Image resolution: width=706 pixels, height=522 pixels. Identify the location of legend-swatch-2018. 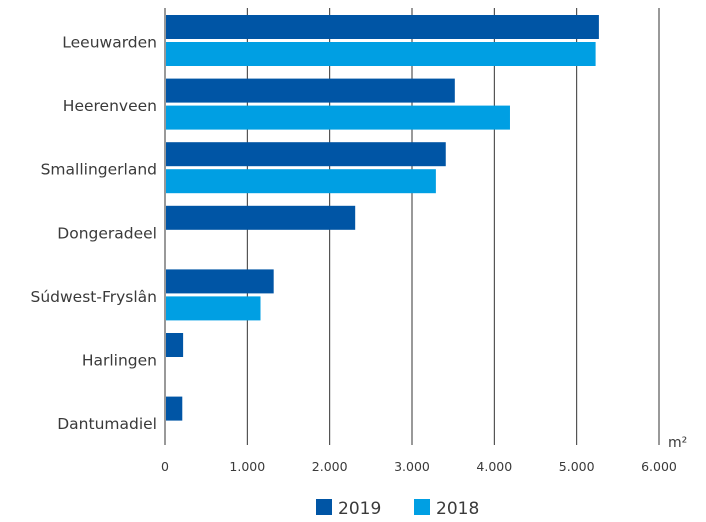
(422, 507).